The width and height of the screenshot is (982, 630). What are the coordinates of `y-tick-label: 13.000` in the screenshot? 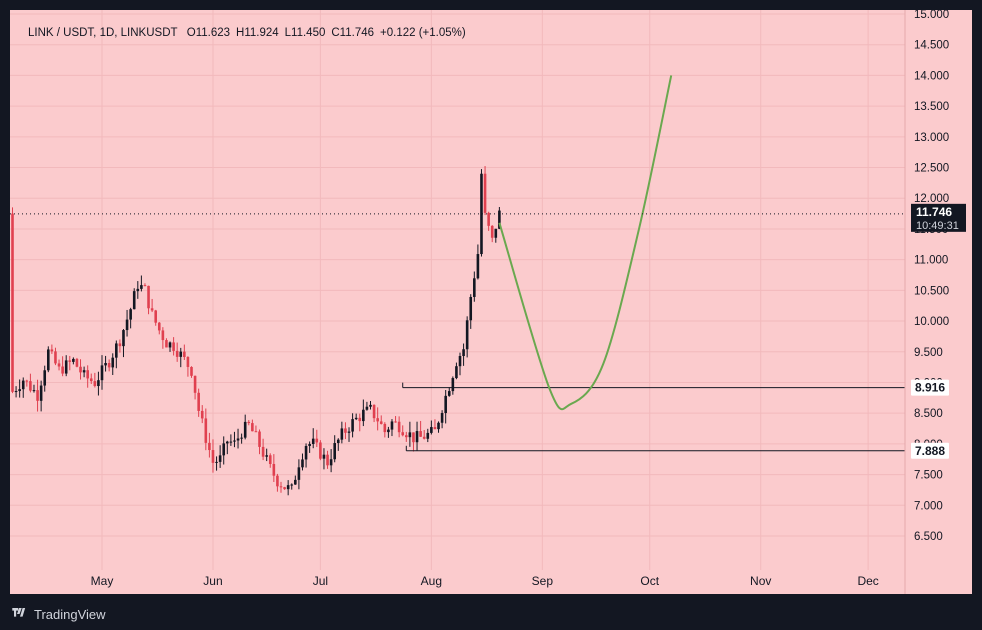 It's located at (931, 138).